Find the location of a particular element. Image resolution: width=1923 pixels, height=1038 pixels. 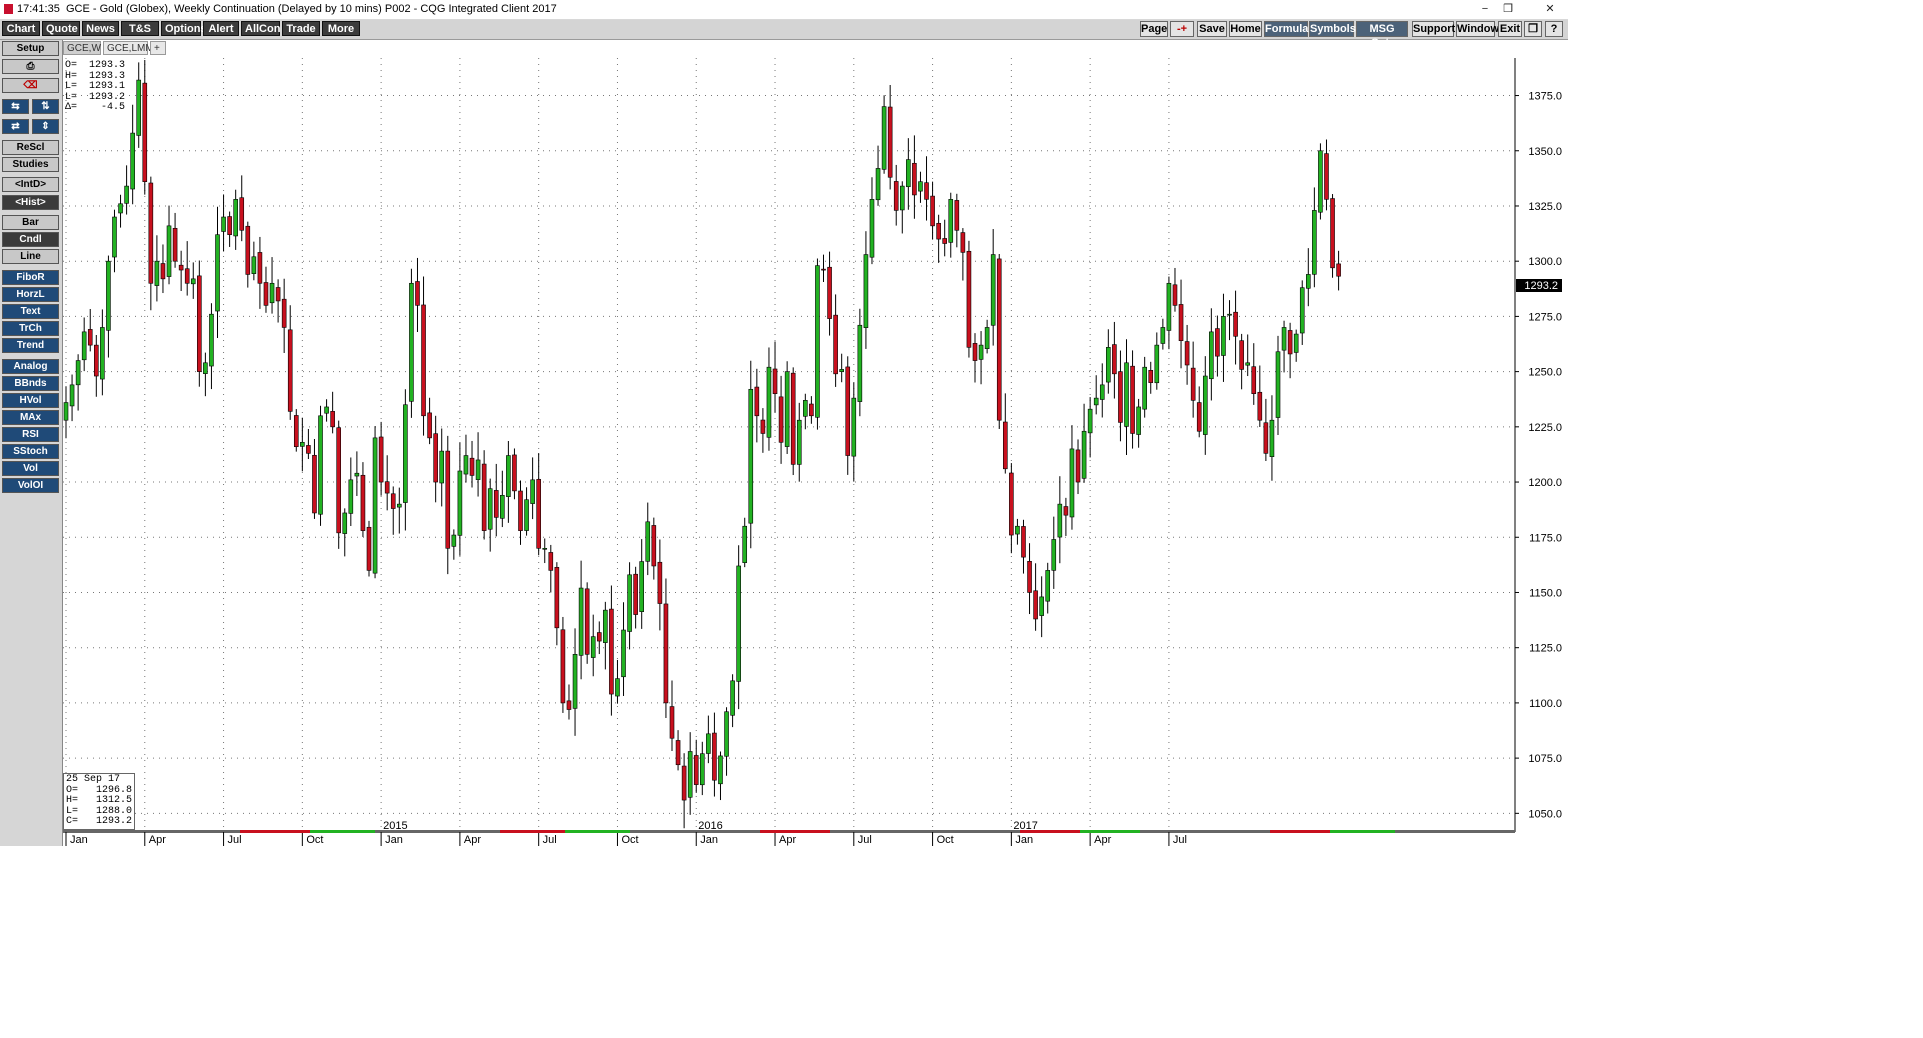

study-max: MAx is located at coordinates (30, 417).